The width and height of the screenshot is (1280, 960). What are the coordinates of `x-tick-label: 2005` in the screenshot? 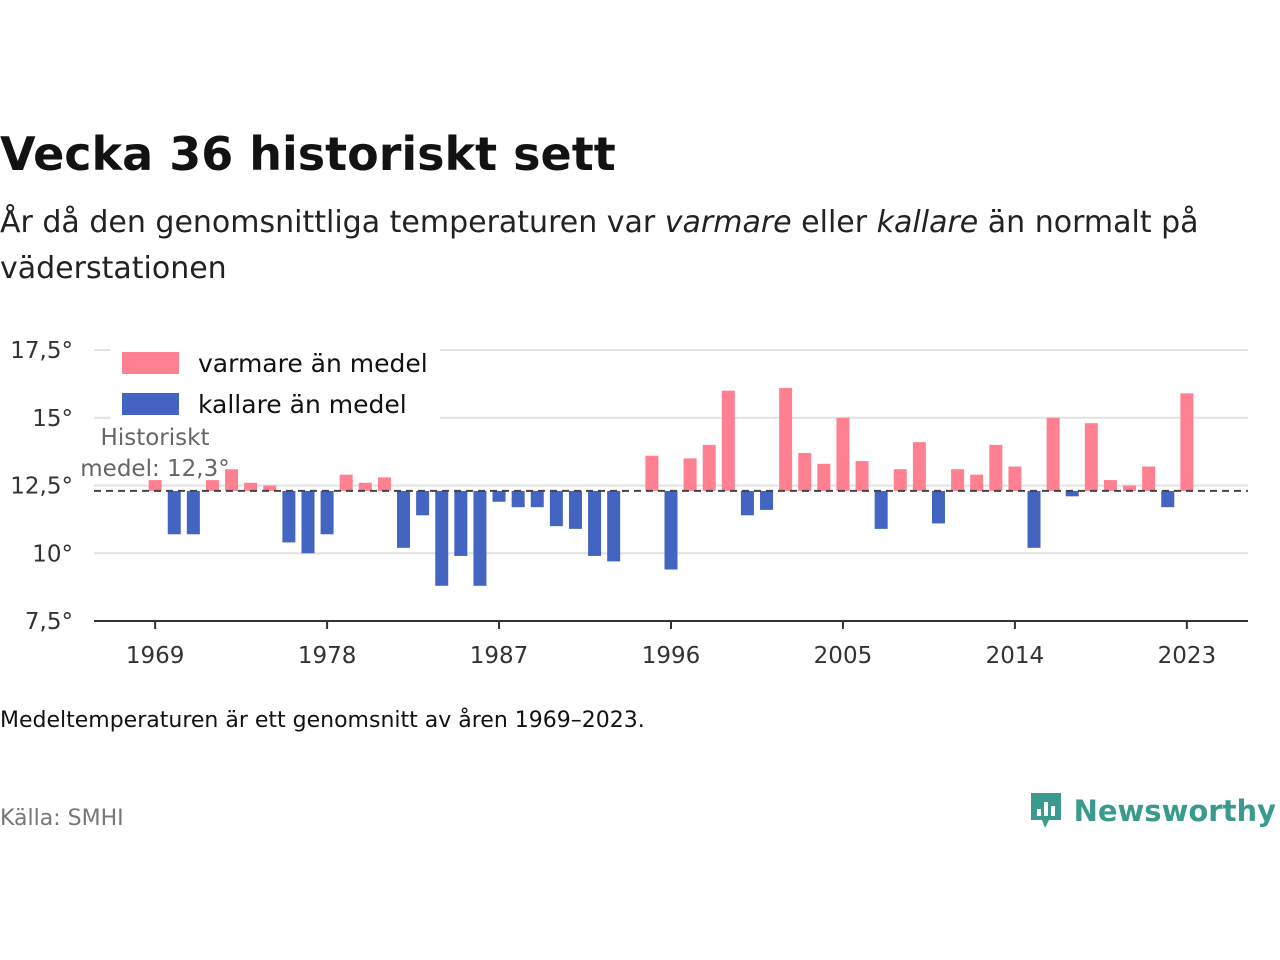 It's located at (843, 656).